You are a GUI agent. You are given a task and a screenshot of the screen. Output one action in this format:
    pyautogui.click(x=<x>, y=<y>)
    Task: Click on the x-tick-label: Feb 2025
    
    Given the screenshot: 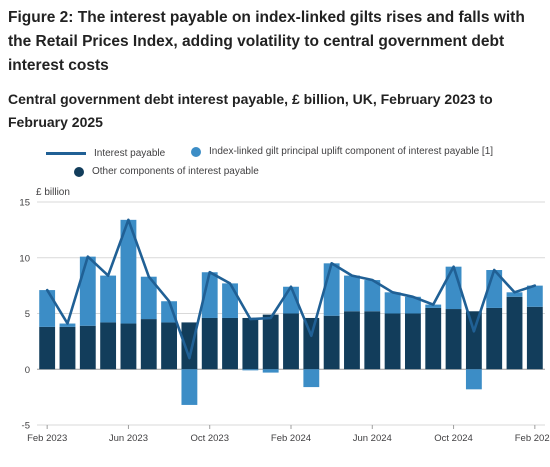 What is the action you would take?
    pyautogui.click(x=532, y=438)
    